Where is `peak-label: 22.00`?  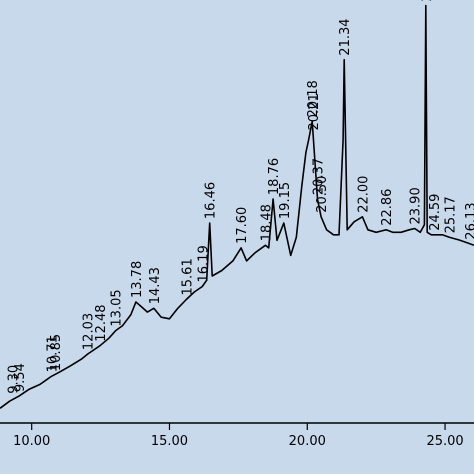
peak-label: 22.00 is located at coordinates (363, 194).